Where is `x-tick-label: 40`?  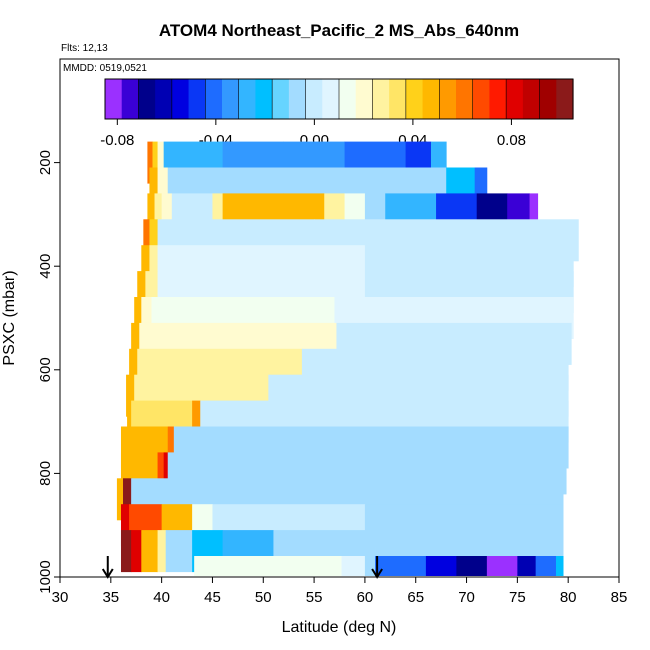
x-tick-label: 40 is located at coordinates (161, 597).